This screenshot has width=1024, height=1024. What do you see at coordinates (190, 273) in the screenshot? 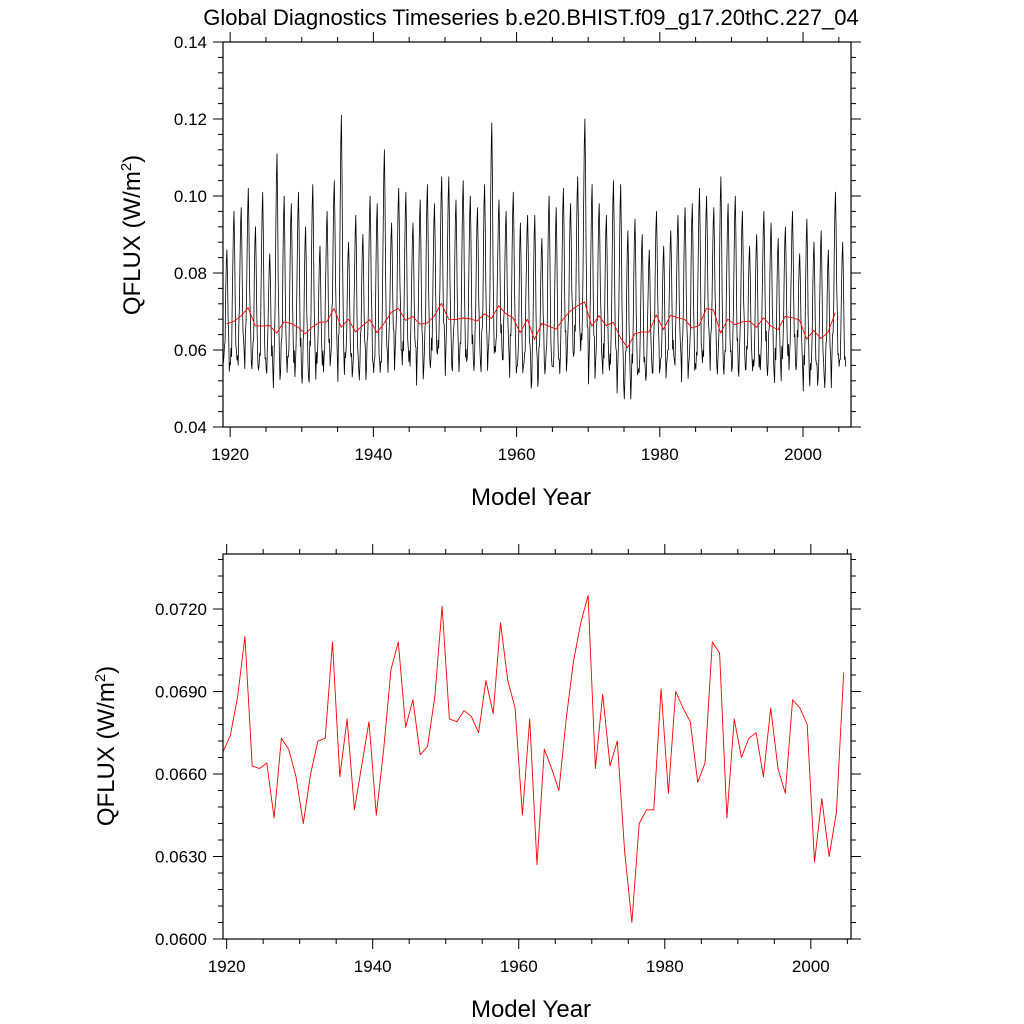
I see `top-panel-ytick-label-2: 0.08` at bounding box center [190, 273].